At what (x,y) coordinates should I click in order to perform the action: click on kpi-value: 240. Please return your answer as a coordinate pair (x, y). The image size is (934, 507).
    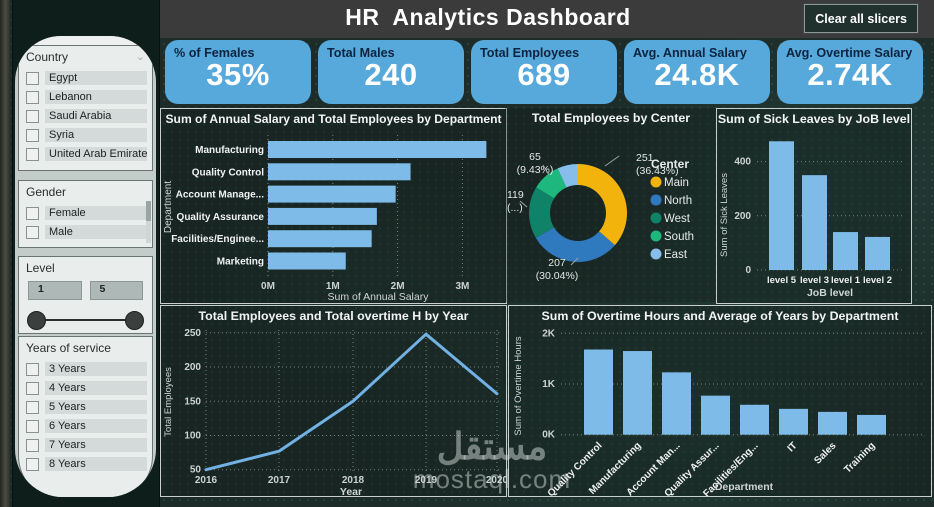
    Looking at the image, I should click on (391, 74).